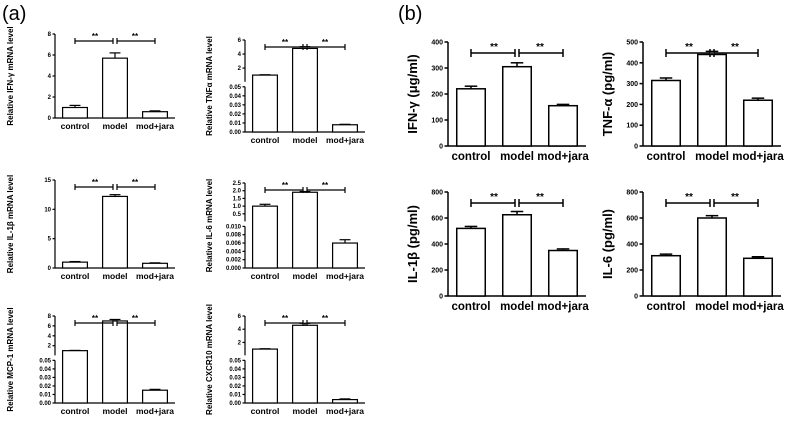 Image resolution: width=800 pixels, height=421 pixels. What do you see at coordinates (50, 240) in the screenshot?
I see `y-tick-label: 5` at bounding box center [50, 240].